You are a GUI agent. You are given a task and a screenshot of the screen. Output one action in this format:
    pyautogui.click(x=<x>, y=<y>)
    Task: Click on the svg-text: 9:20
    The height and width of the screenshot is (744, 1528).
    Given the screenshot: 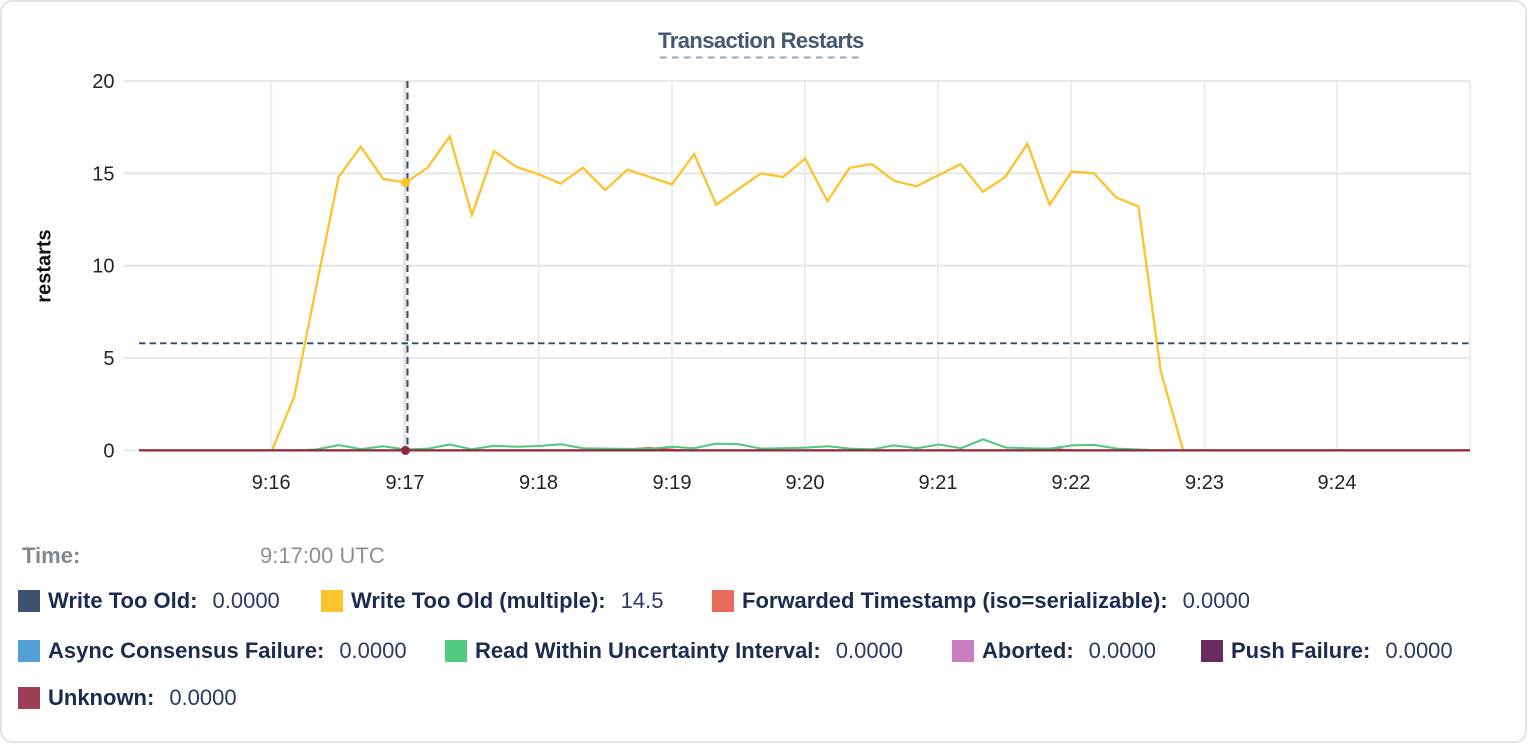 What is the action you would take?
    pyautogui.click(x=805, y=483)
    